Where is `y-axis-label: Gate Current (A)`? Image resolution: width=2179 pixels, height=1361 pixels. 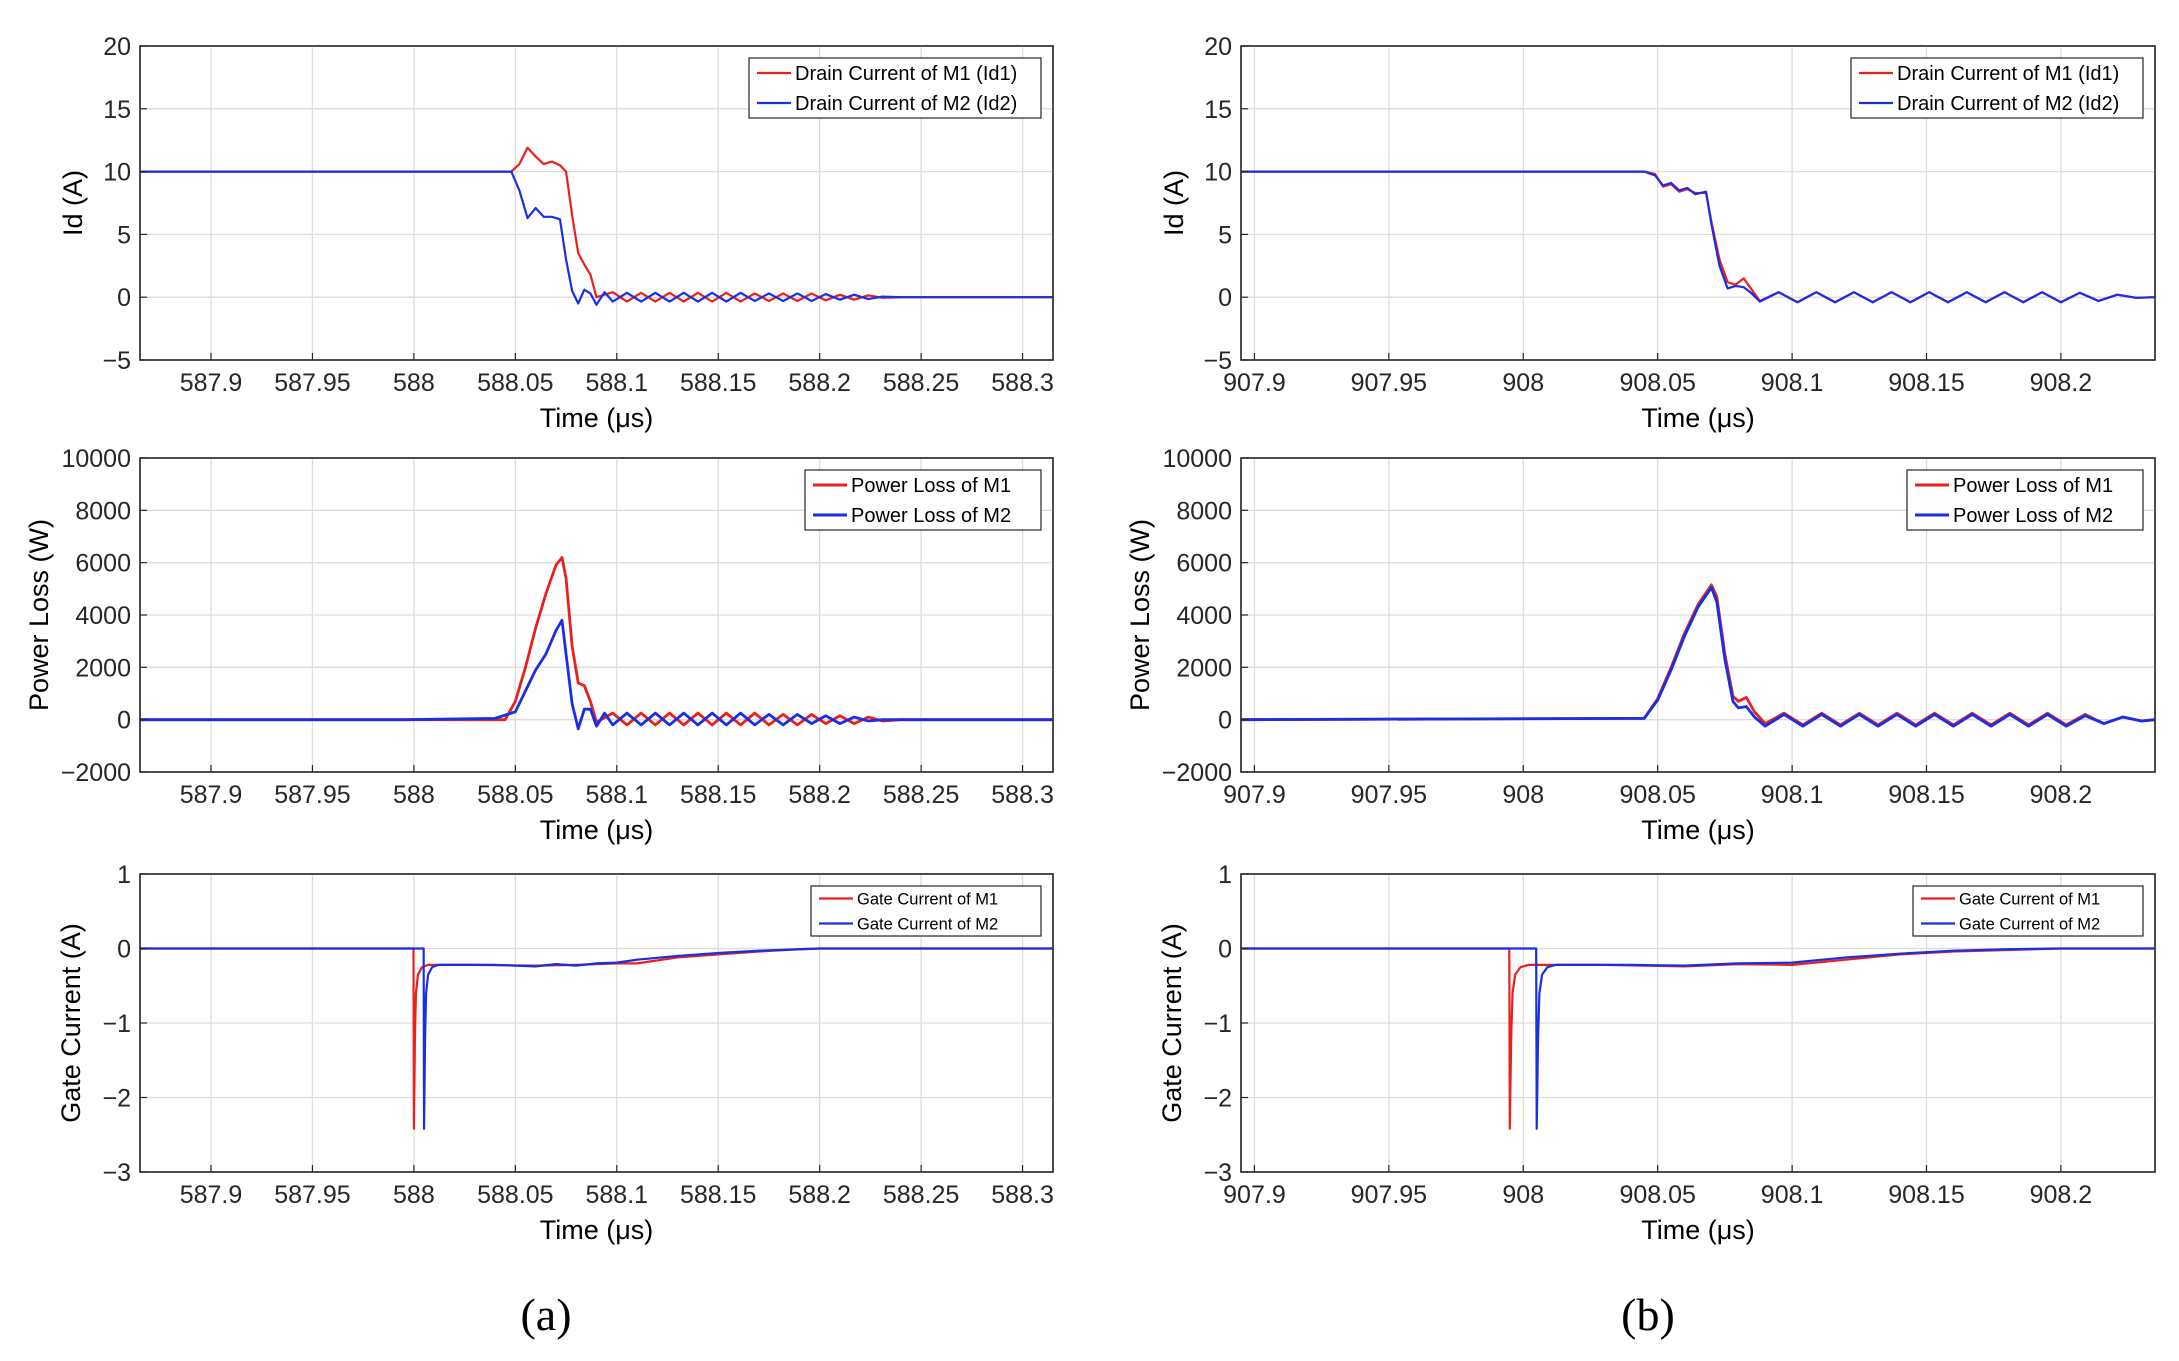
y-axis-label: Gate Current (A) is located at coordinates (1172, 1023).